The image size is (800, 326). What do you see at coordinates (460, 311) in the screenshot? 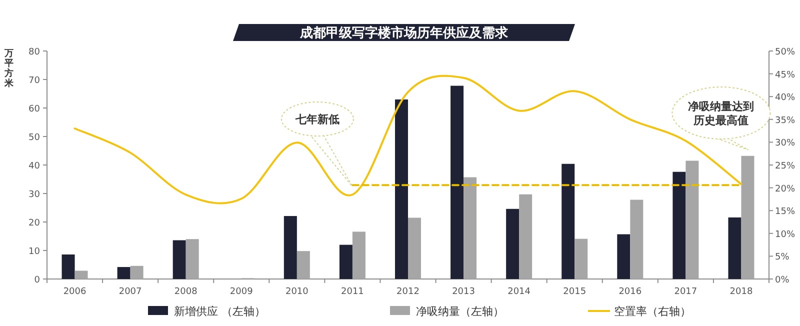
I see `legend-label: 净吸纳量（左轴）` at bounding box center [460, 311].